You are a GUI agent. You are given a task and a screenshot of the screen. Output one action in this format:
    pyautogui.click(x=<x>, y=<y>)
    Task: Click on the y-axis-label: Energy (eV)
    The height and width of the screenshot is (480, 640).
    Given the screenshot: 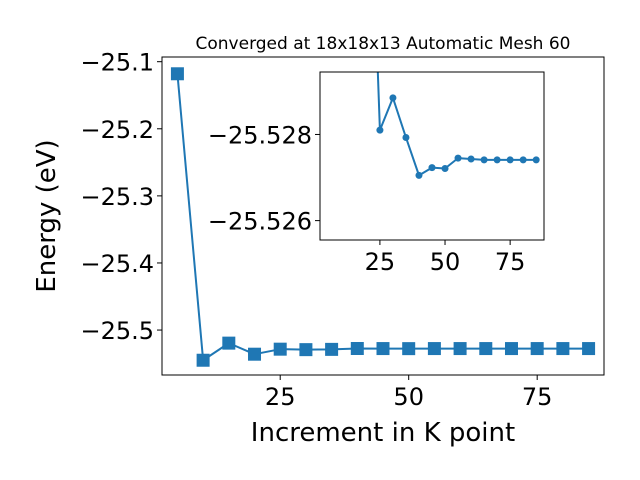 What is the action you would take?
    pyautogui.click(x=47, y=215)
    